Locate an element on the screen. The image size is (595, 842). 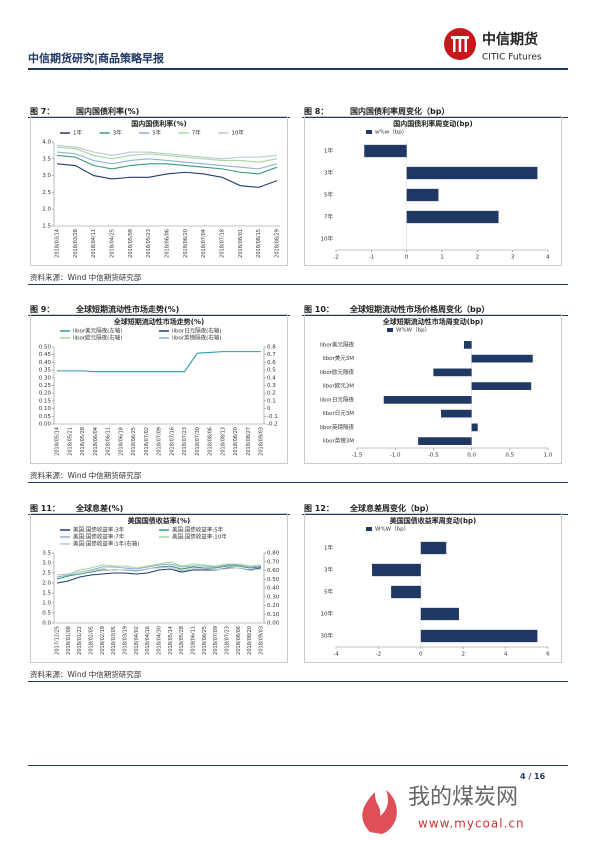
y2-tick-label: 0.40 is located at coordinates (273, 589).